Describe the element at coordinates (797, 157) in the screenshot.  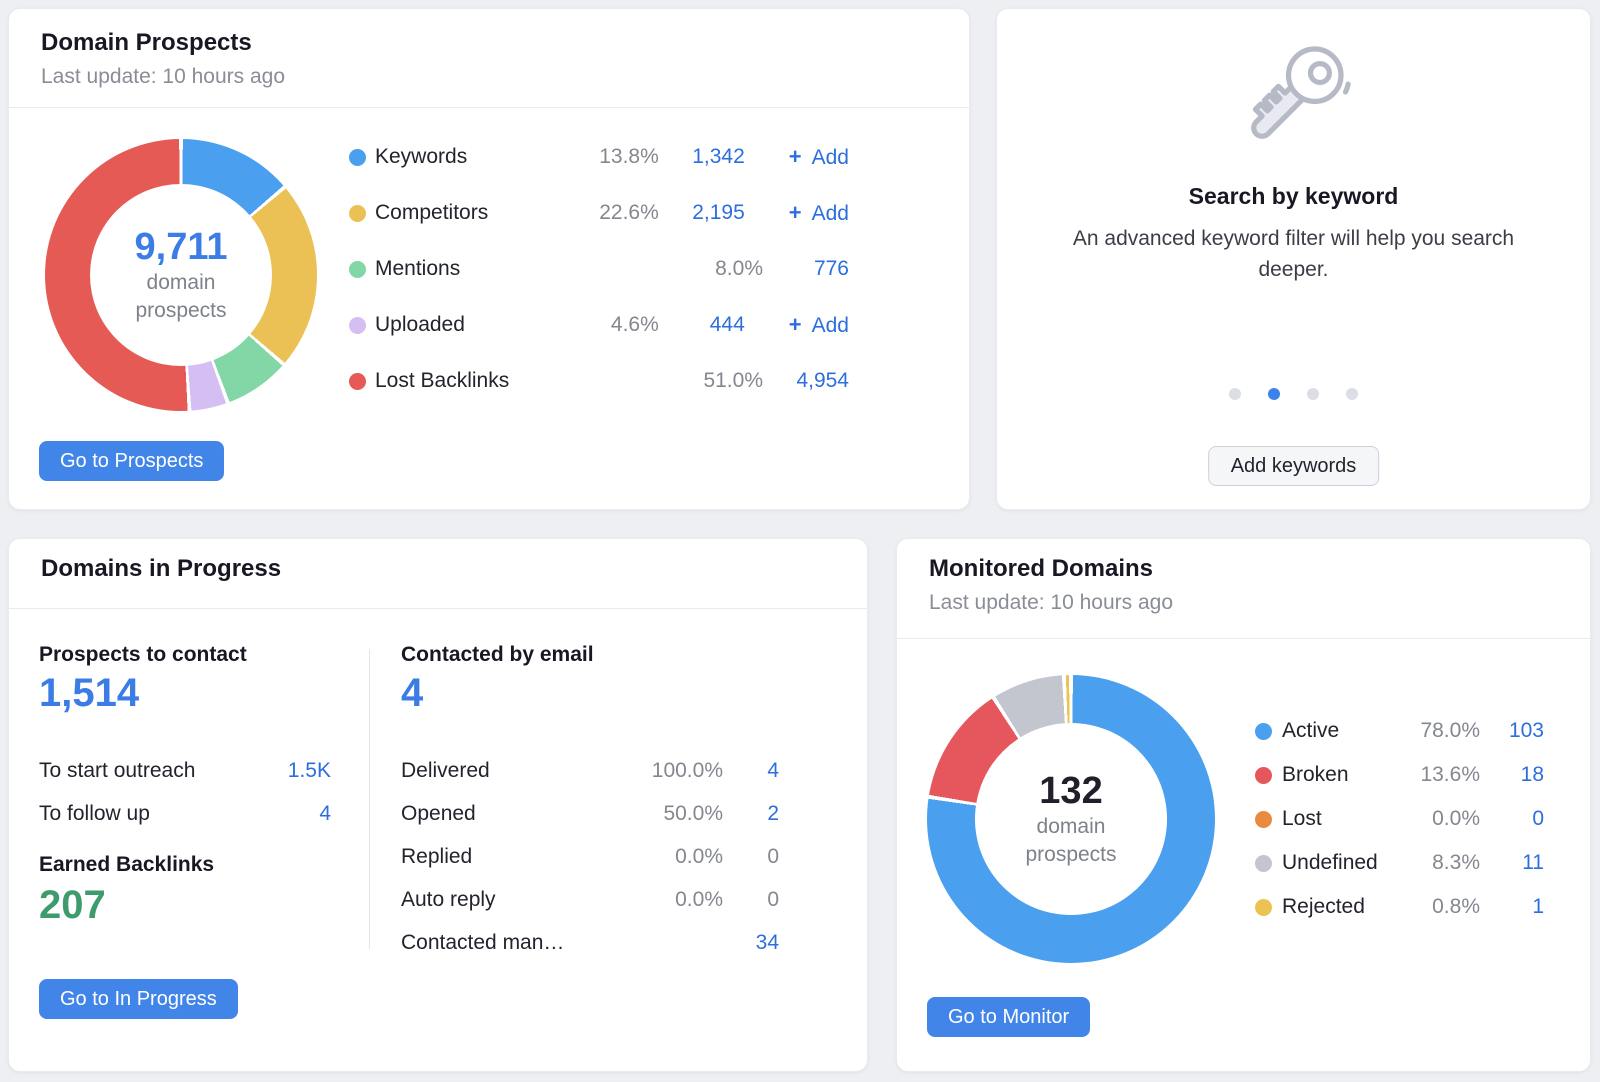
I see `add-keywords-link: + Add` at that location.